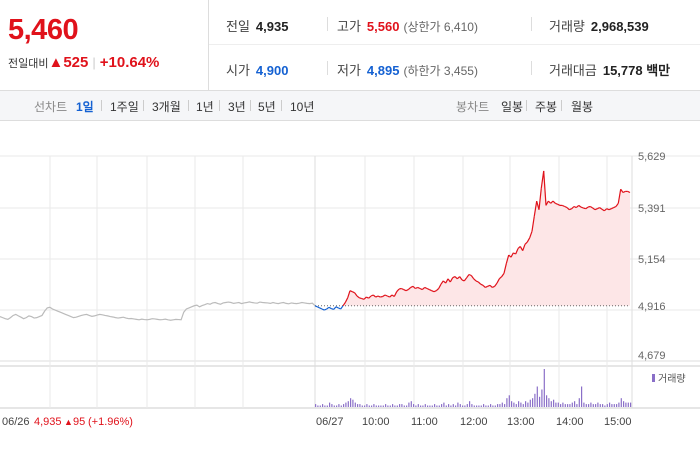 Image resolution: width=700 pixels, height=450 pixels. I want to click on period-3y: 3년, so click(237, 107).